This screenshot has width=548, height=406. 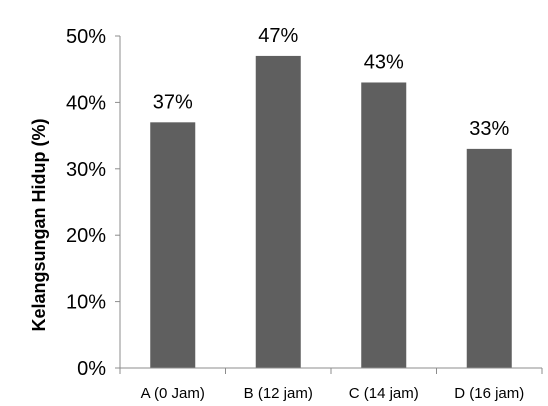 What do you see at coordinates (173, 393) in the screenshot?
I see `x-tick-label: A (0 Jam)` at bounding box center [173, 393].